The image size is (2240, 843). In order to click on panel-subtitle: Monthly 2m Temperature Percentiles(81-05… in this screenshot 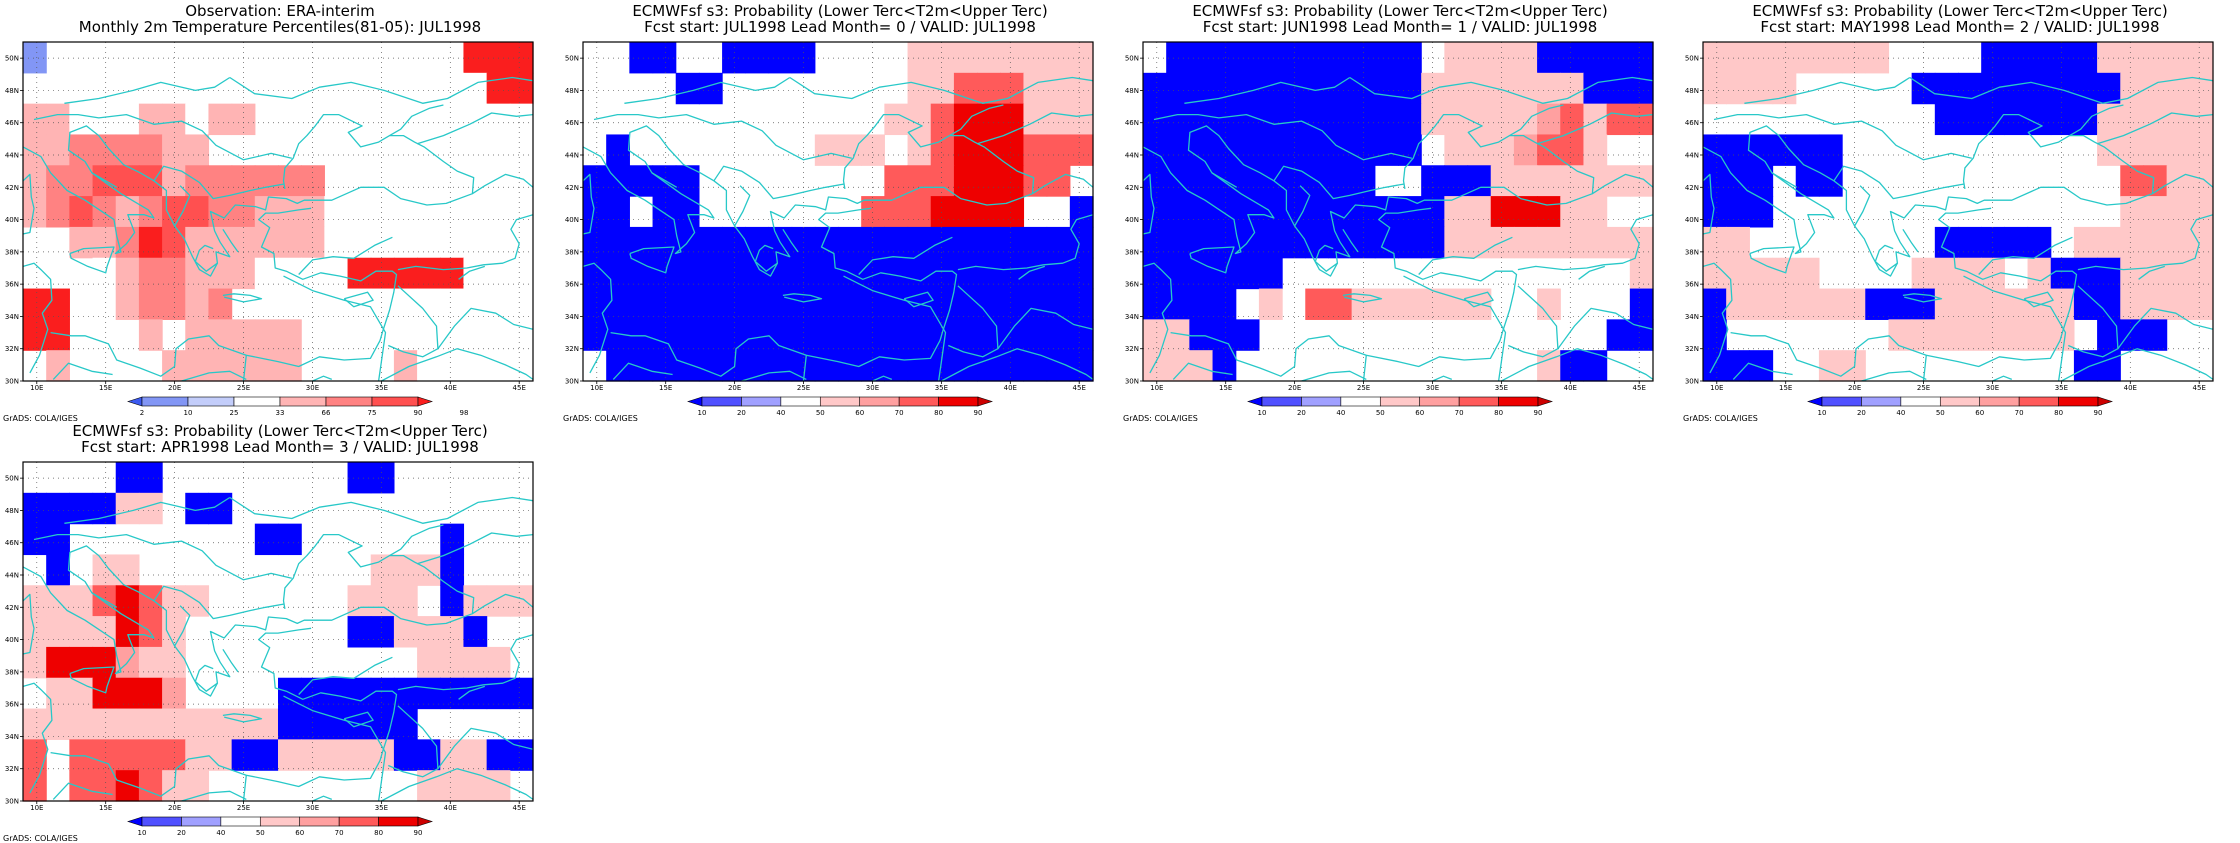, I will do `click(280, 27)`.